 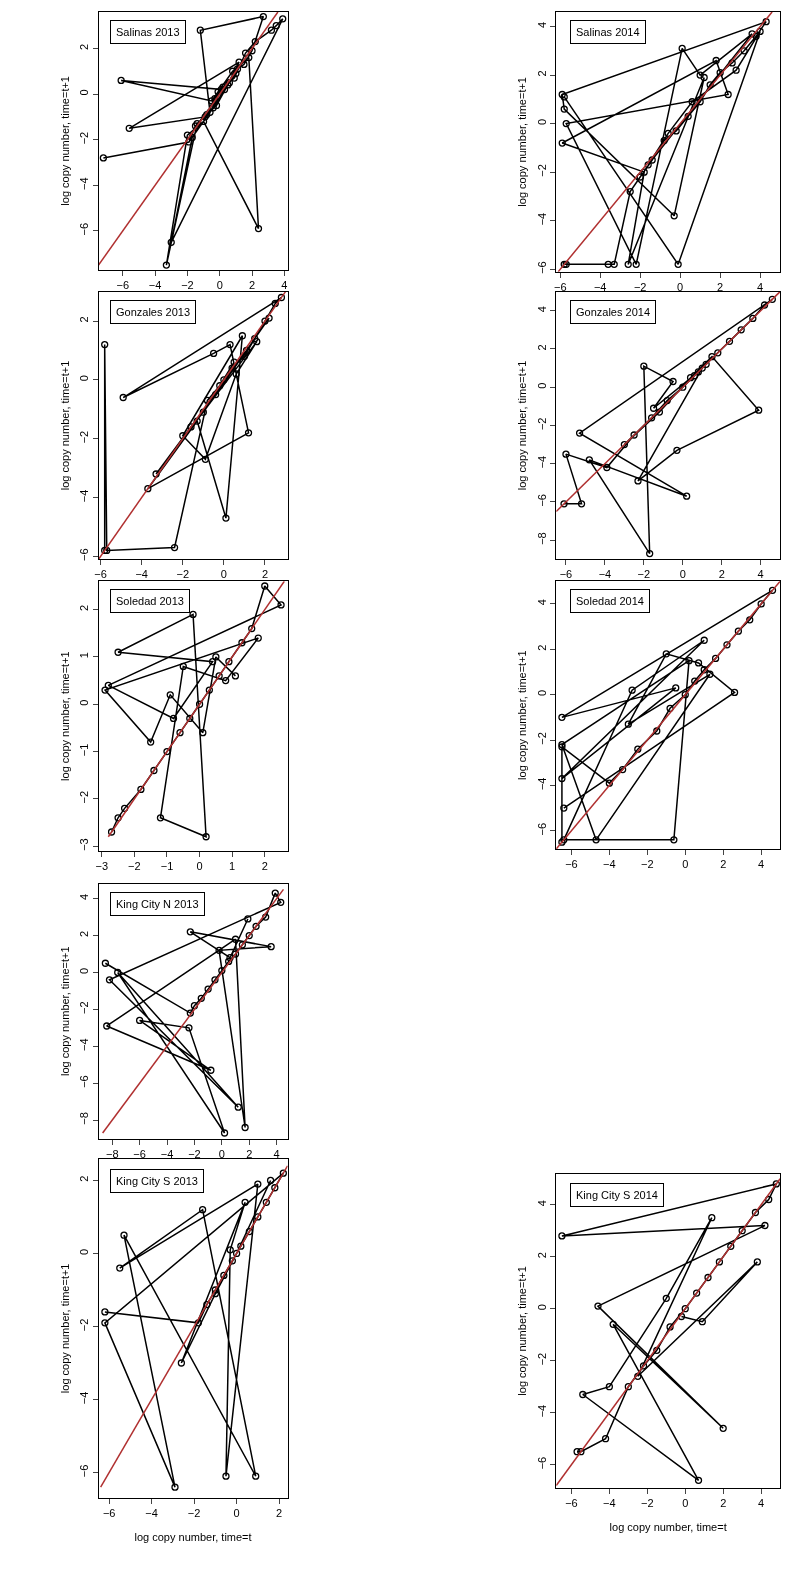 I want to click on x-tick-label: −6, so click(x=100, y=574).